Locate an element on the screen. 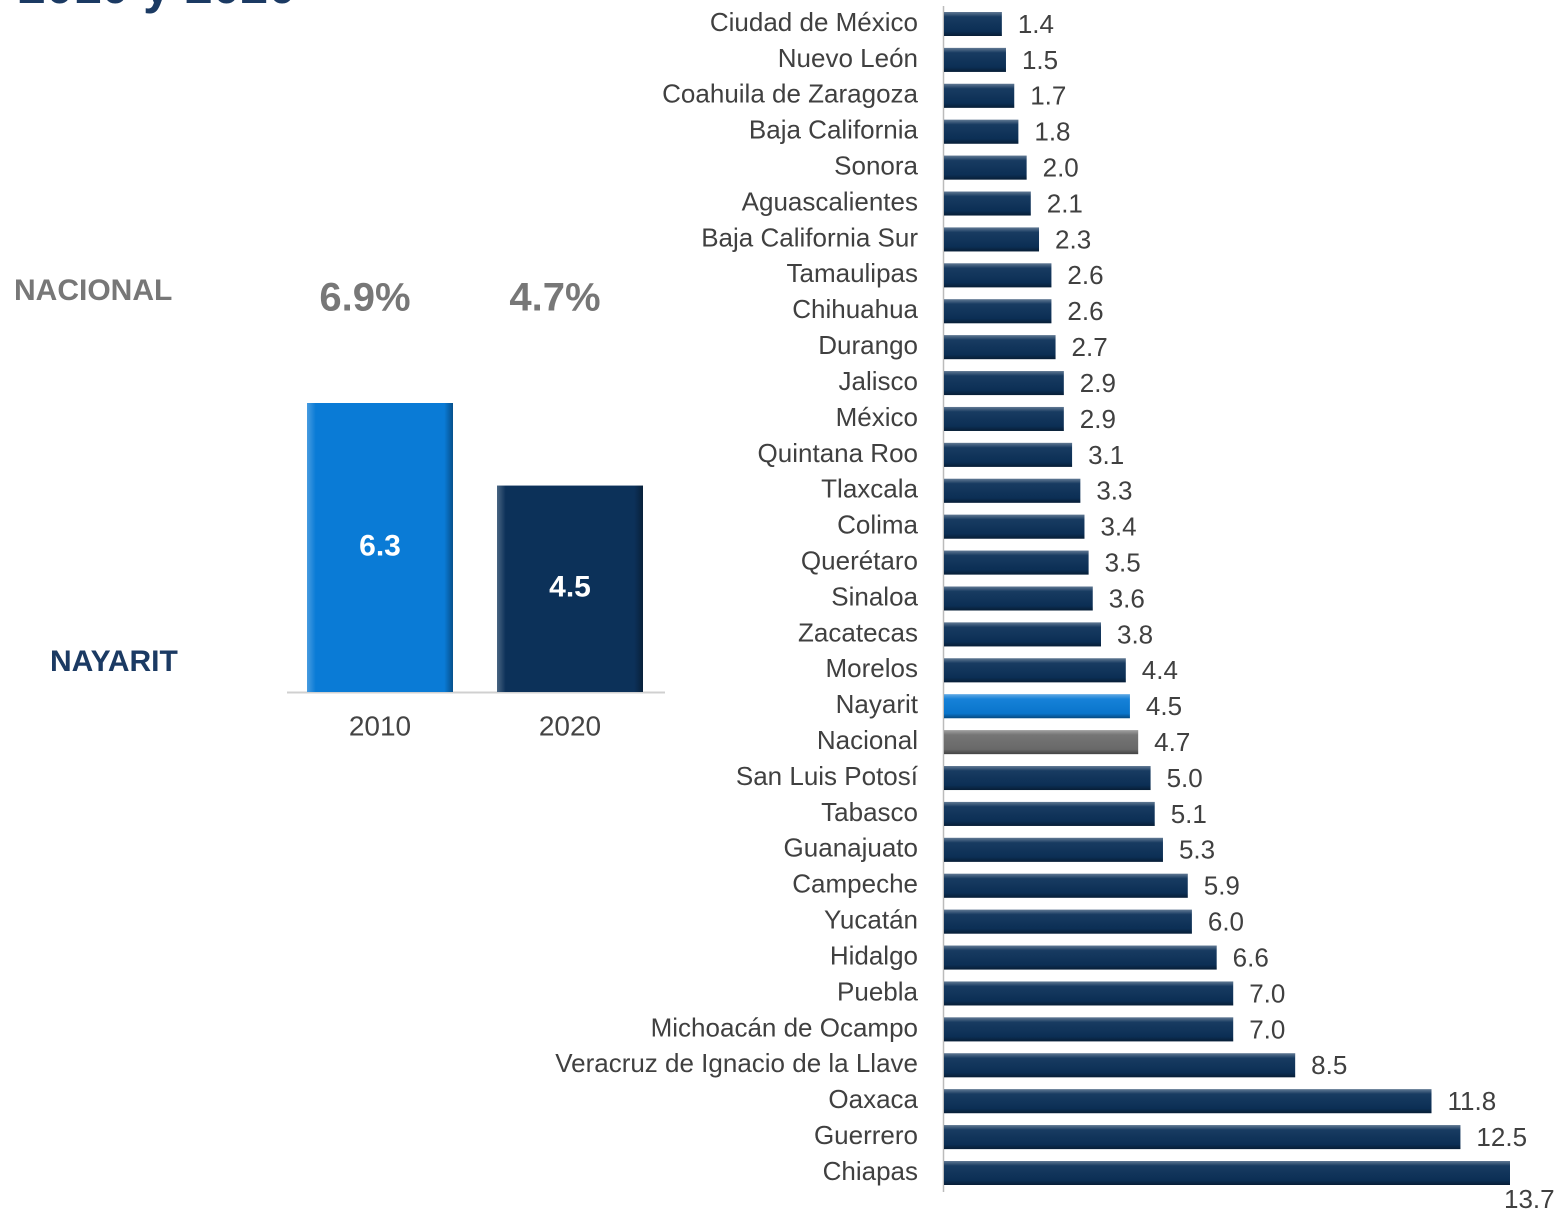 The image size is (1556, 1214). value-label: 2.9 is located at coordinates (1098, 383).